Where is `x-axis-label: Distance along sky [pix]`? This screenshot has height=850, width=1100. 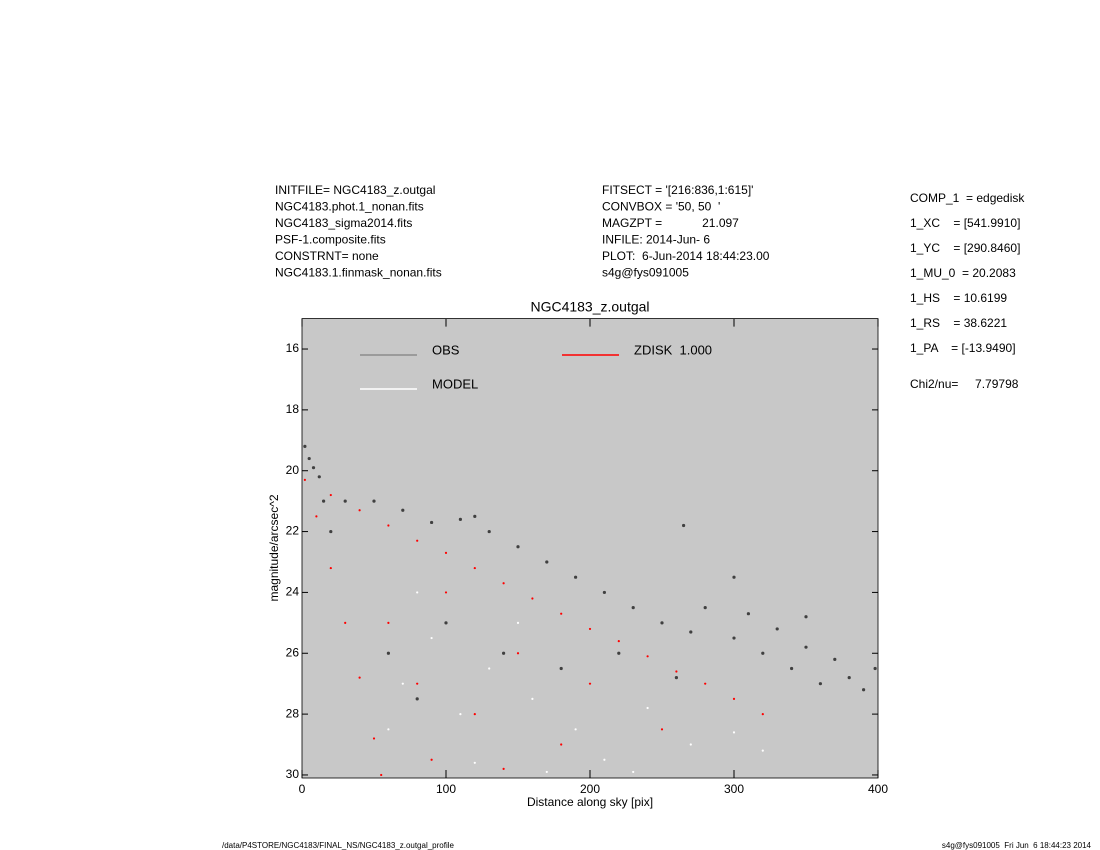 x-axis-label: Distance along sky [pix] is located at coordinates (590, 802).